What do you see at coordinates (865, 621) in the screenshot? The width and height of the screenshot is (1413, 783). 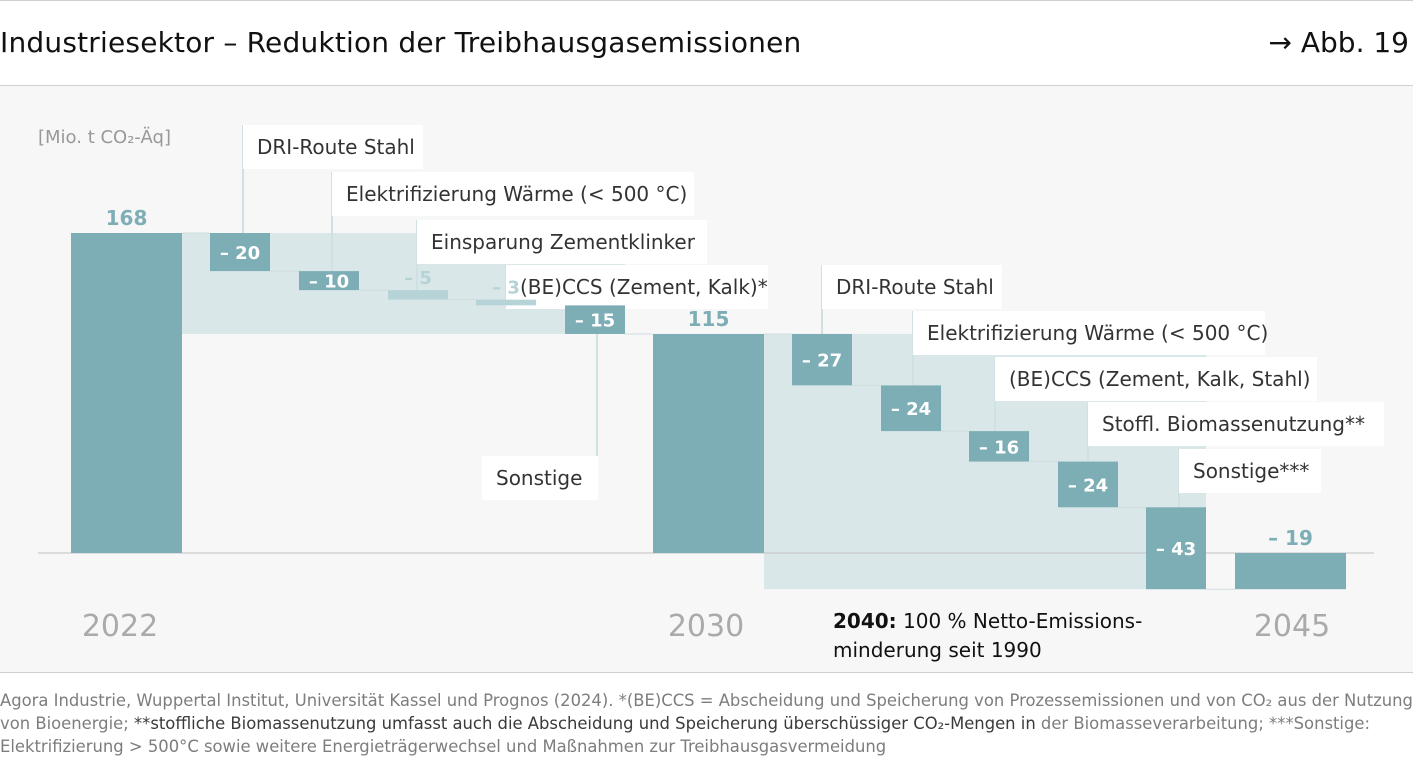 I see `annotation-year: 2040:` at bounding box center [865, 621].